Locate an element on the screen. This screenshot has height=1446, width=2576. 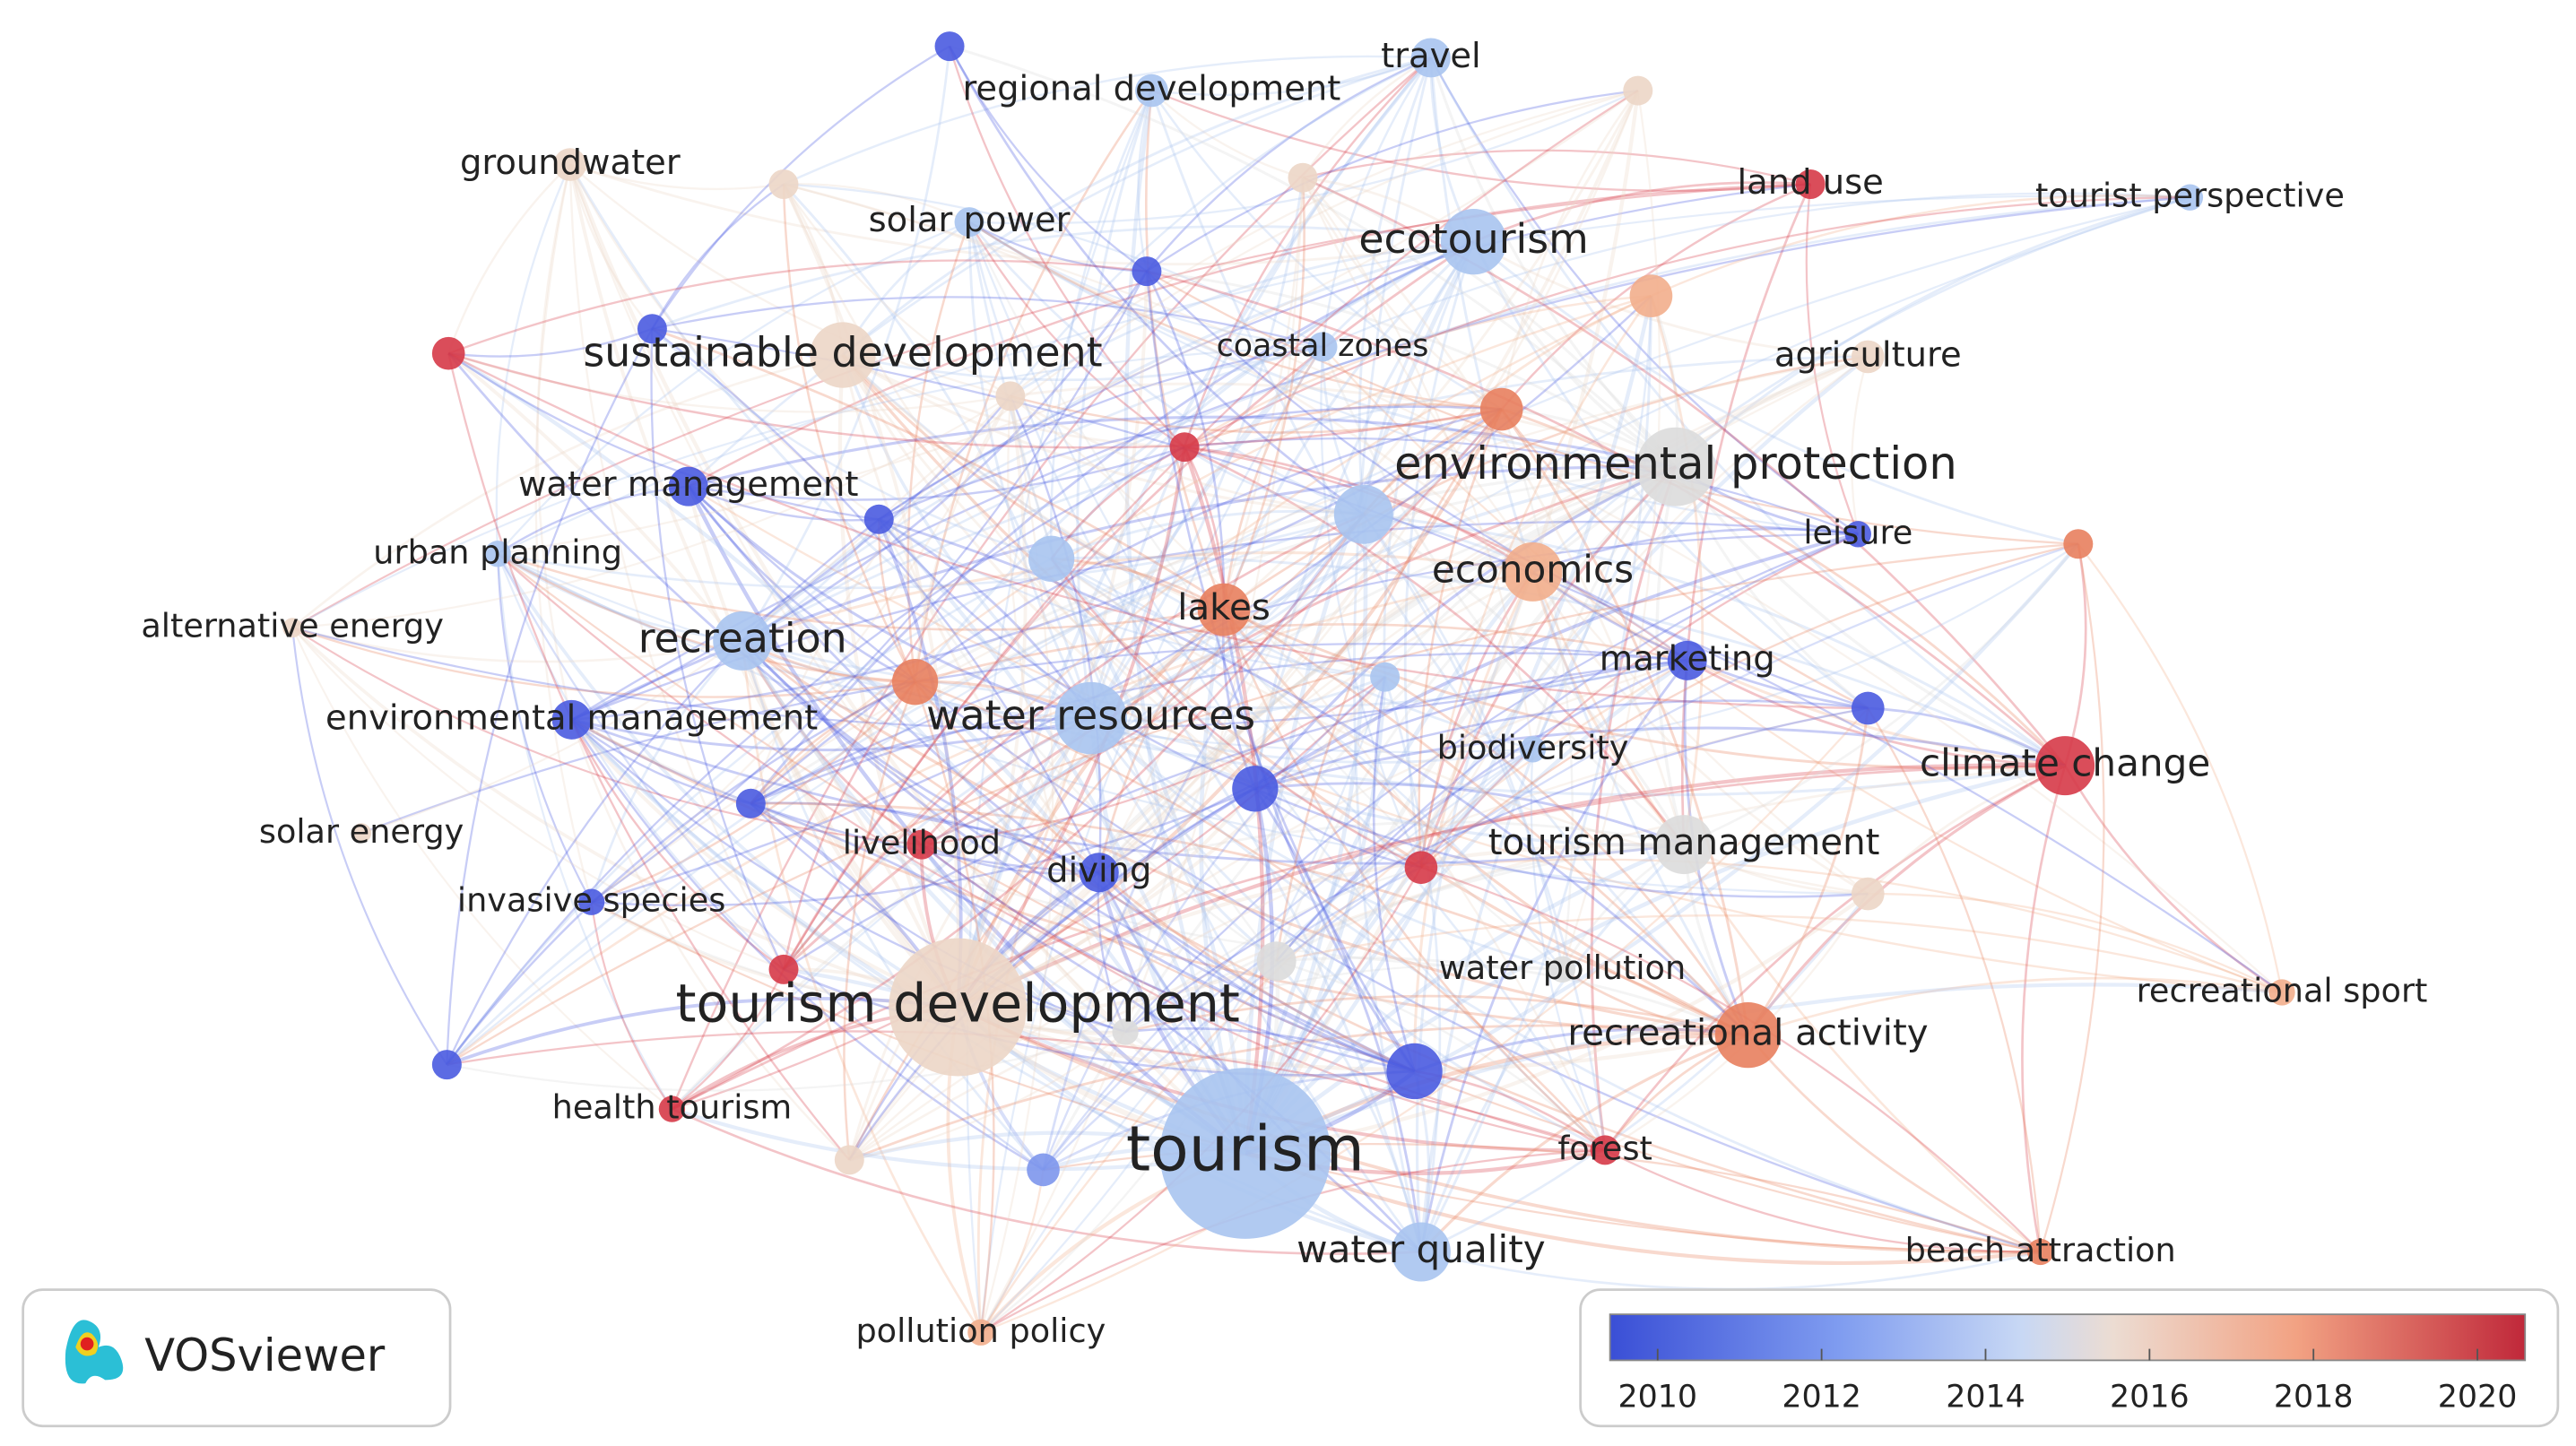
node-label: water quality is located at coordinates (1421, 1249).